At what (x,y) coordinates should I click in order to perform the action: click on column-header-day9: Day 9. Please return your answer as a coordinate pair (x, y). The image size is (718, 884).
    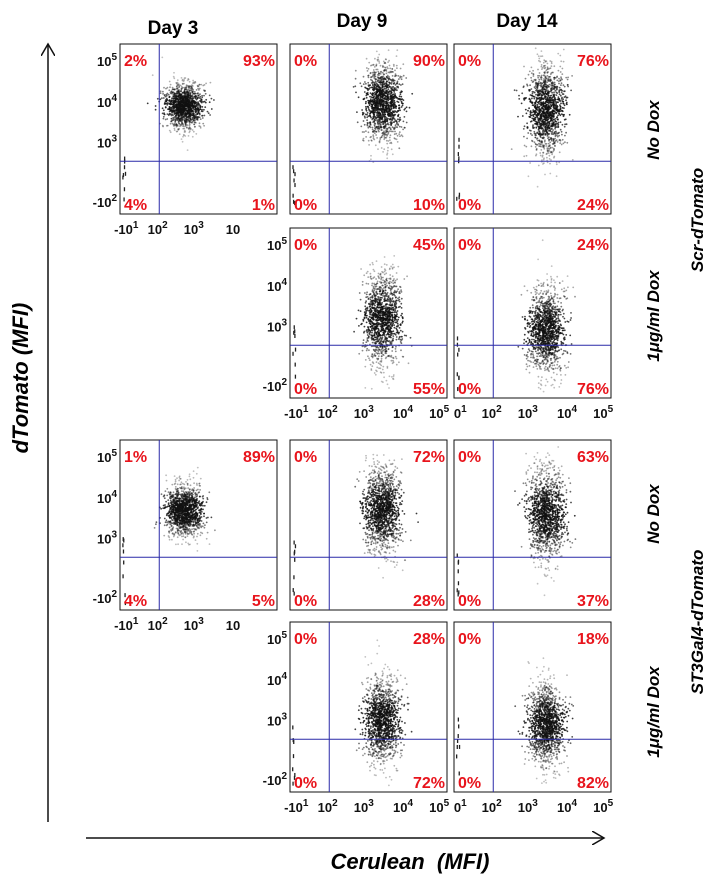
    Looking at the image, I should click on (362, 21).